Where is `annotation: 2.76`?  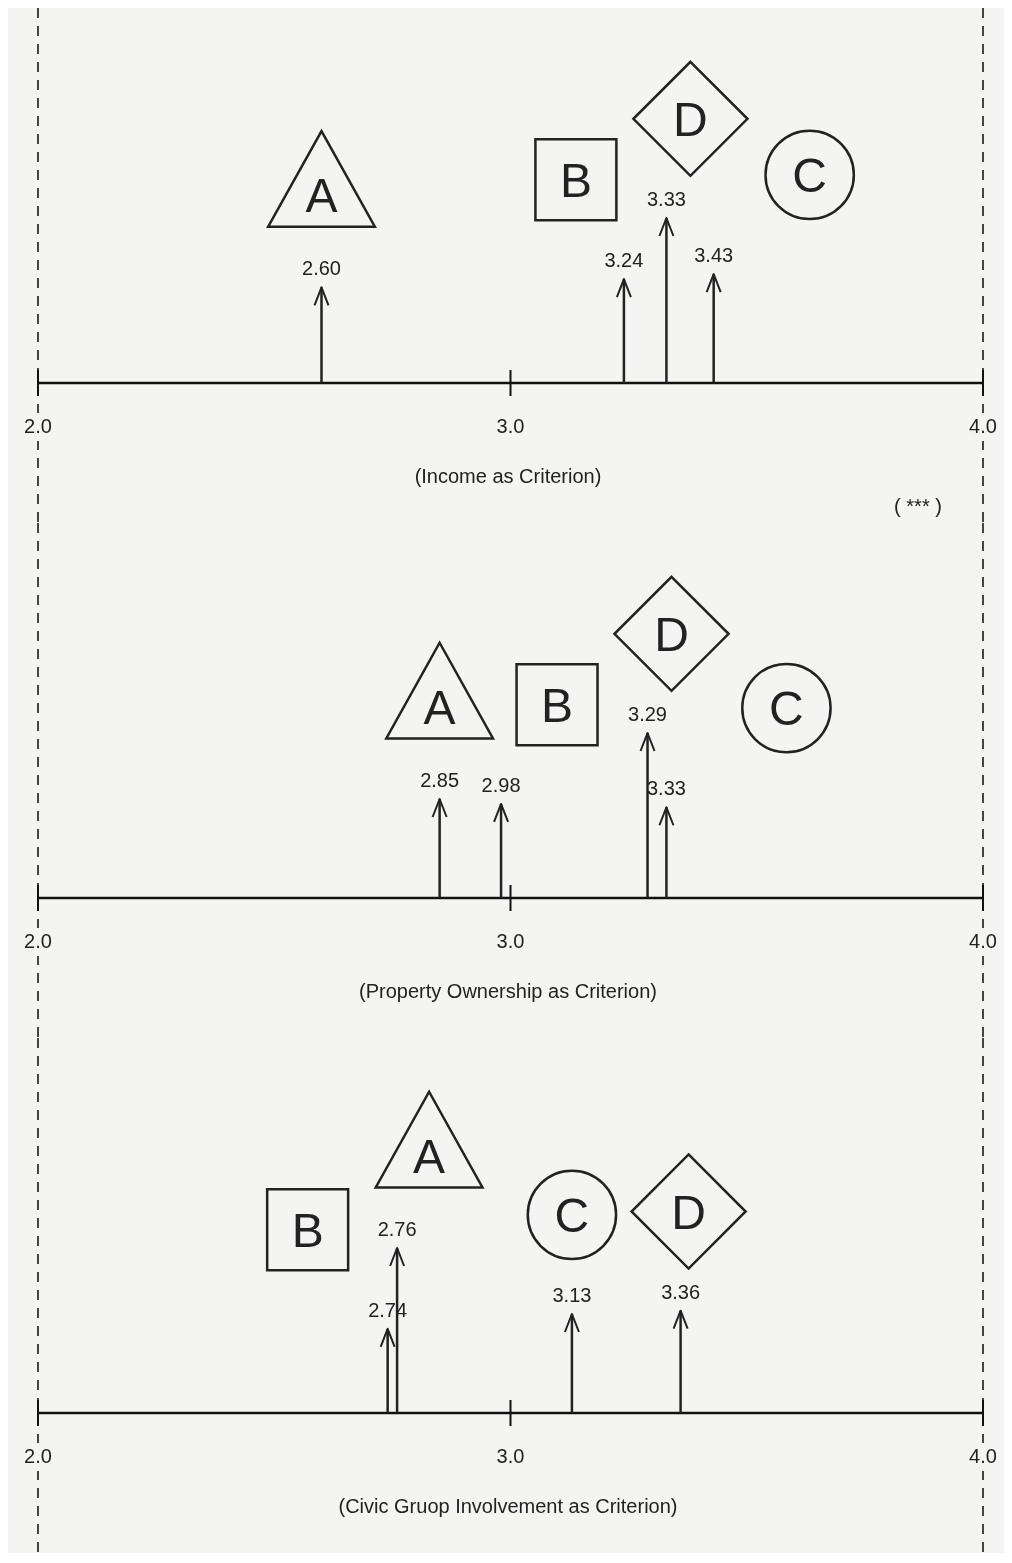 annotation: 2.76 is located at coordinates (397, 1229).